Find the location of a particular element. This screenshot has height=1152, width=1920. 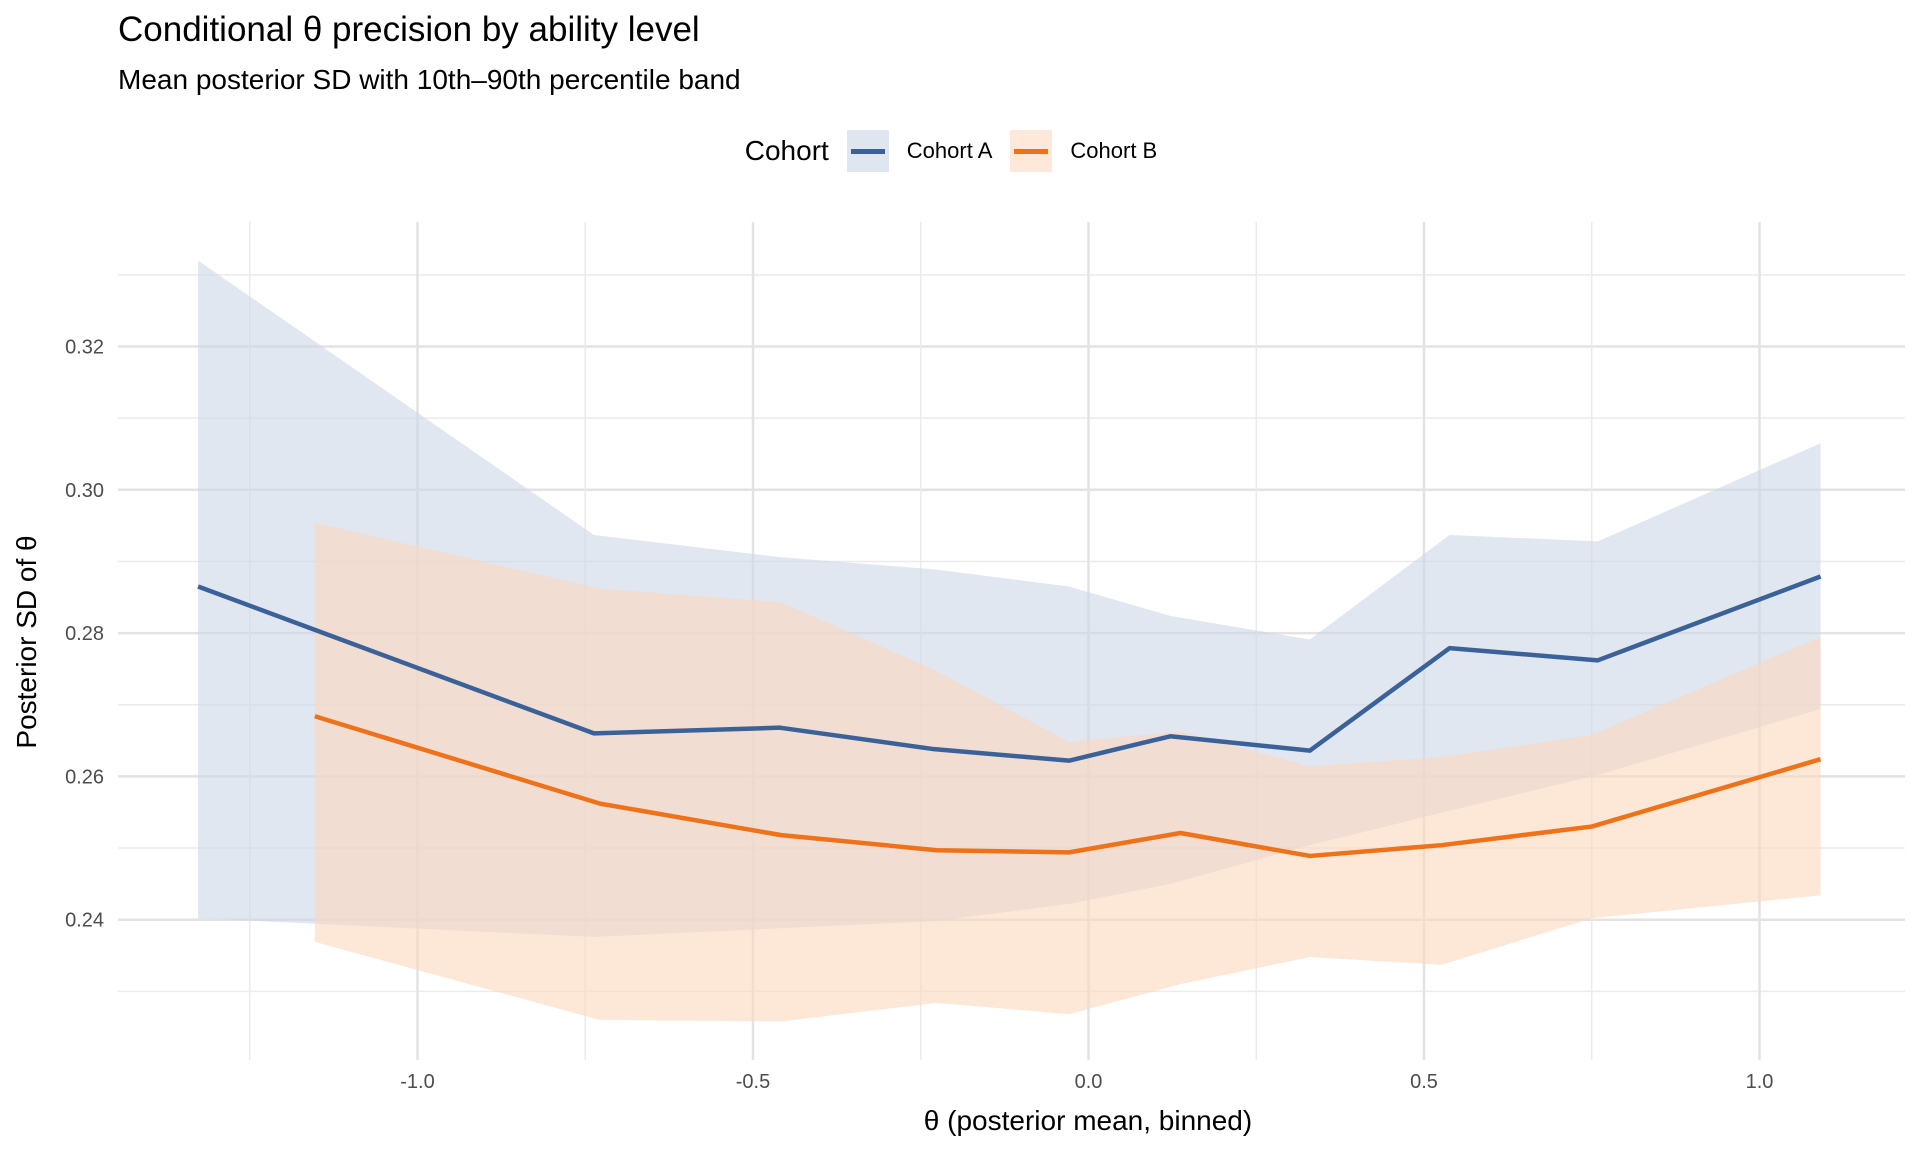

line-cohort-a is located at coordinates (1009, 668).